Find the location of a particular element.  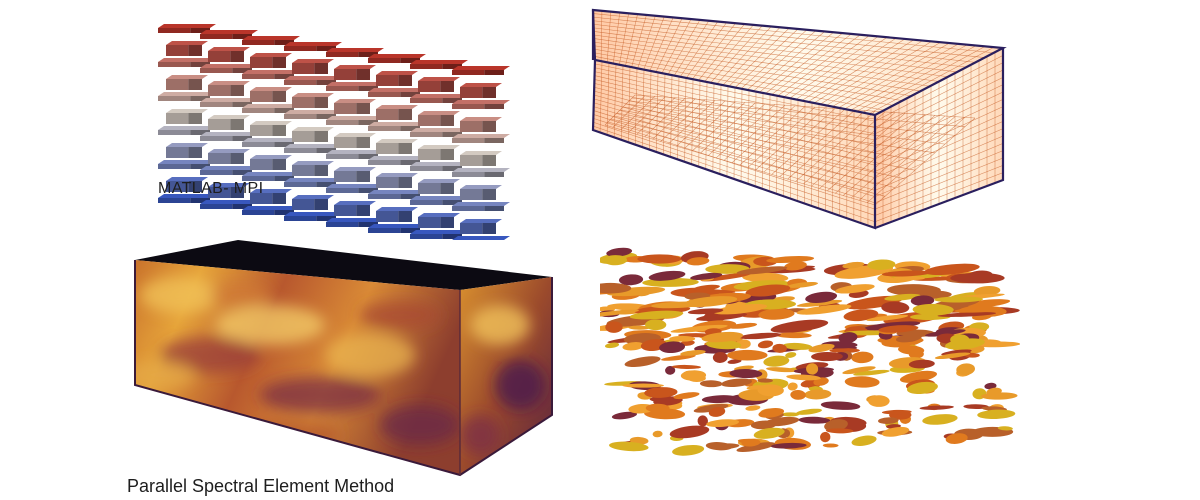

stack-column is located at coordinates (229, 119).